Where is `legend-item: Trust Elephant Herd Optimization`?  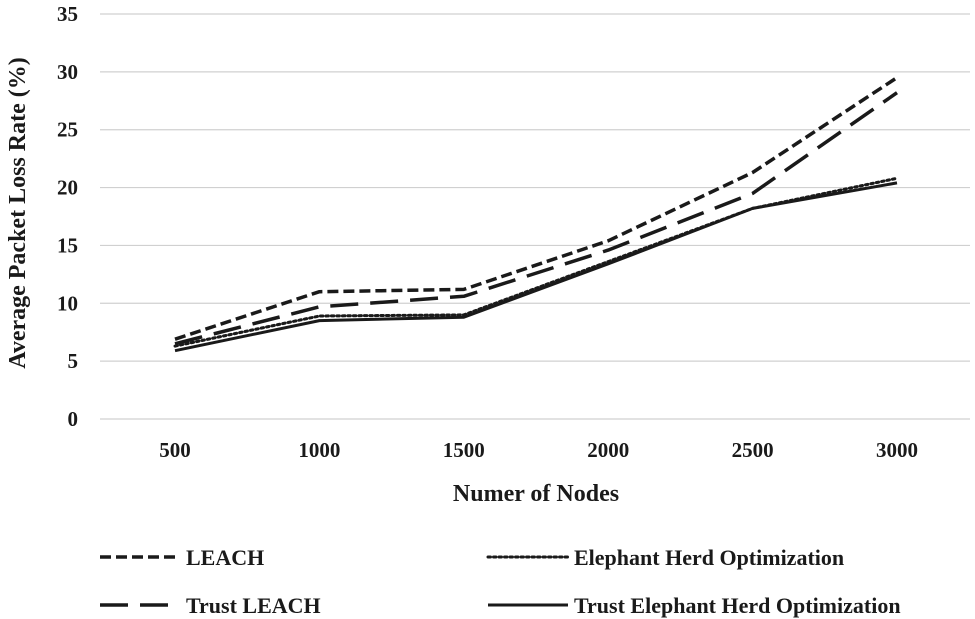
legend-item: Trust Elephant Herd Optimization is located at coordinates (694, 605).